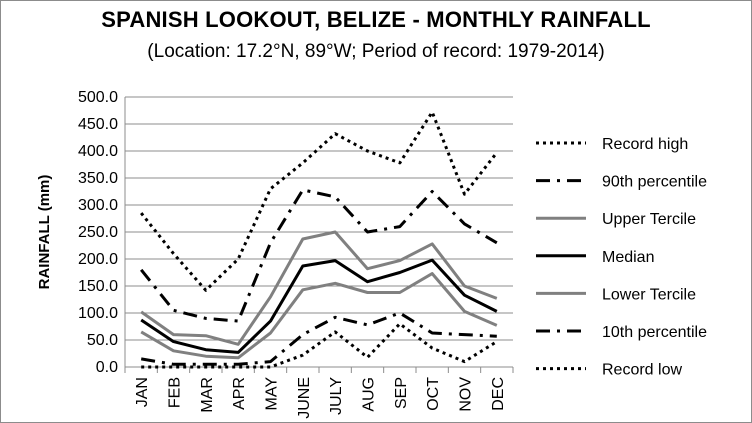  What do you see at coordinates (98, 286) in the screenshot?
I see `y-tick-label: 150.0` at bounding box center [98, 286].